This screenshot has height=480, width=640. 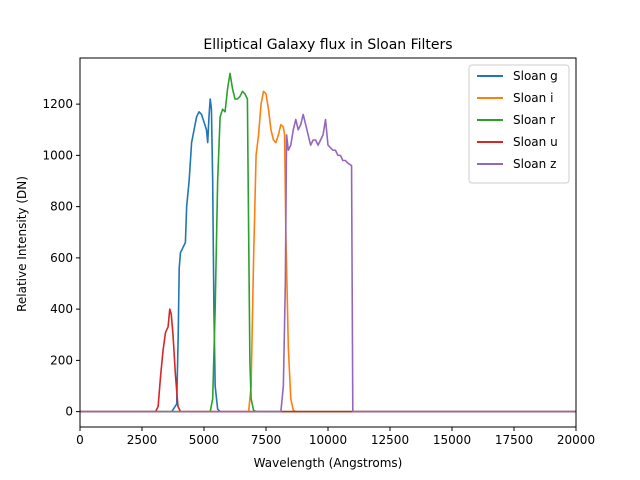 I want to click on x-tick-label: 7500, so click(x=266, y=440).